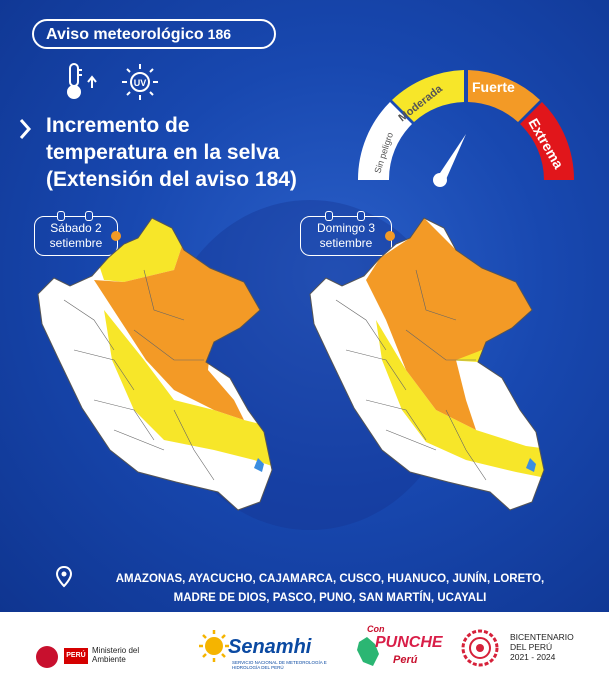 The image size is (609, 680). What do you see at coordinates (82, 81) in the screenshot?
I see `thermometer-up-icon` at bounding box center [82, 81].